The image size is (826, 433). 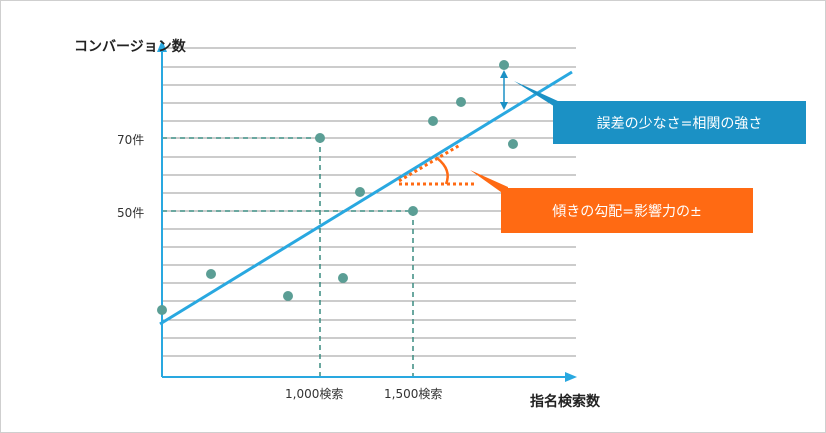 I want to click on y-tick-label: 70件, so click(x=131, y=140).